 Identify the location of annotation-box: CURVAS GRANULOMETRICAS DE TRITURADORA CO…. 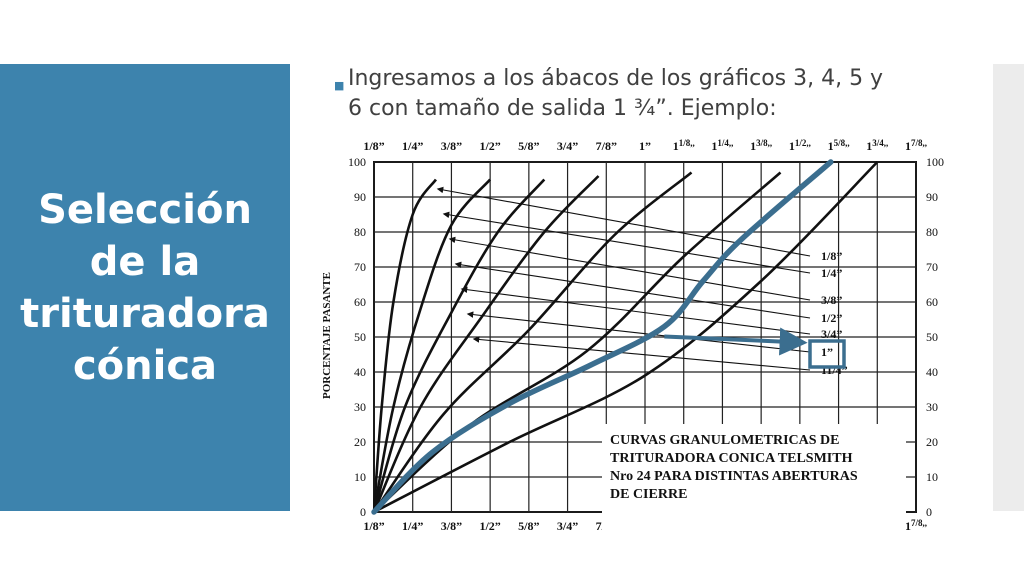
(754, 479).